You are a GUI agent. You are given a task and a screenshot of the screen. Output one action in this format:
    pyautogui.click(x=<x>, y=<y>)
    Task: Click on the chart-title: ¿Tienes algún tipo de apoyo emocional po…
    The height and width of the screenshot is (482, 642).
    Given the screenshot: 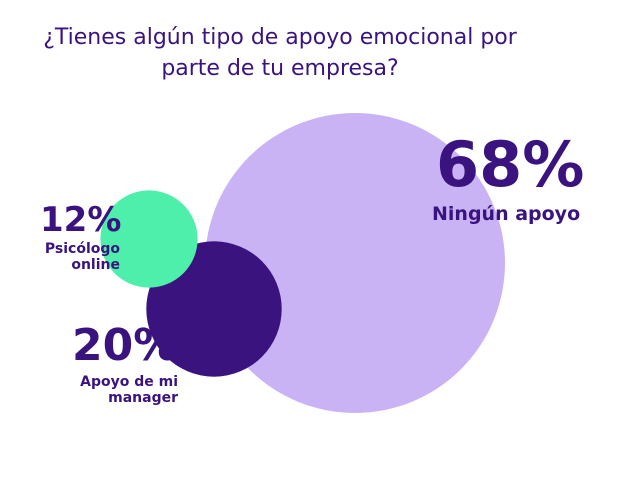 What is the action you would take?
    pyautogui.click(x=280, y=53)
    